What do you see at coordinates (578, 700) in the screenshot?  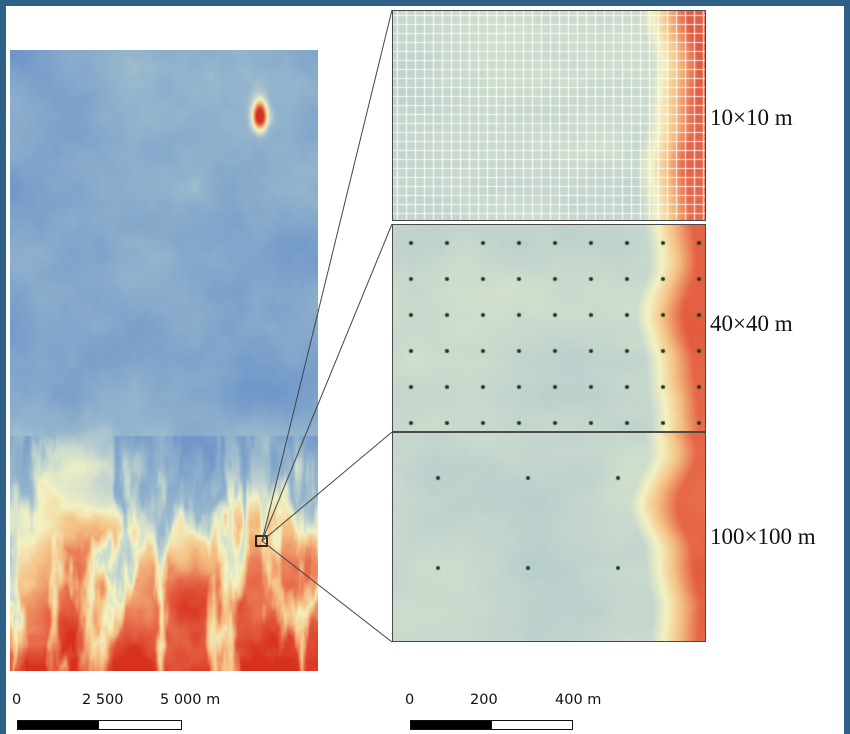 I see `detail-scalebar-tick-2: 400 m` at bounding box center [578, 700].